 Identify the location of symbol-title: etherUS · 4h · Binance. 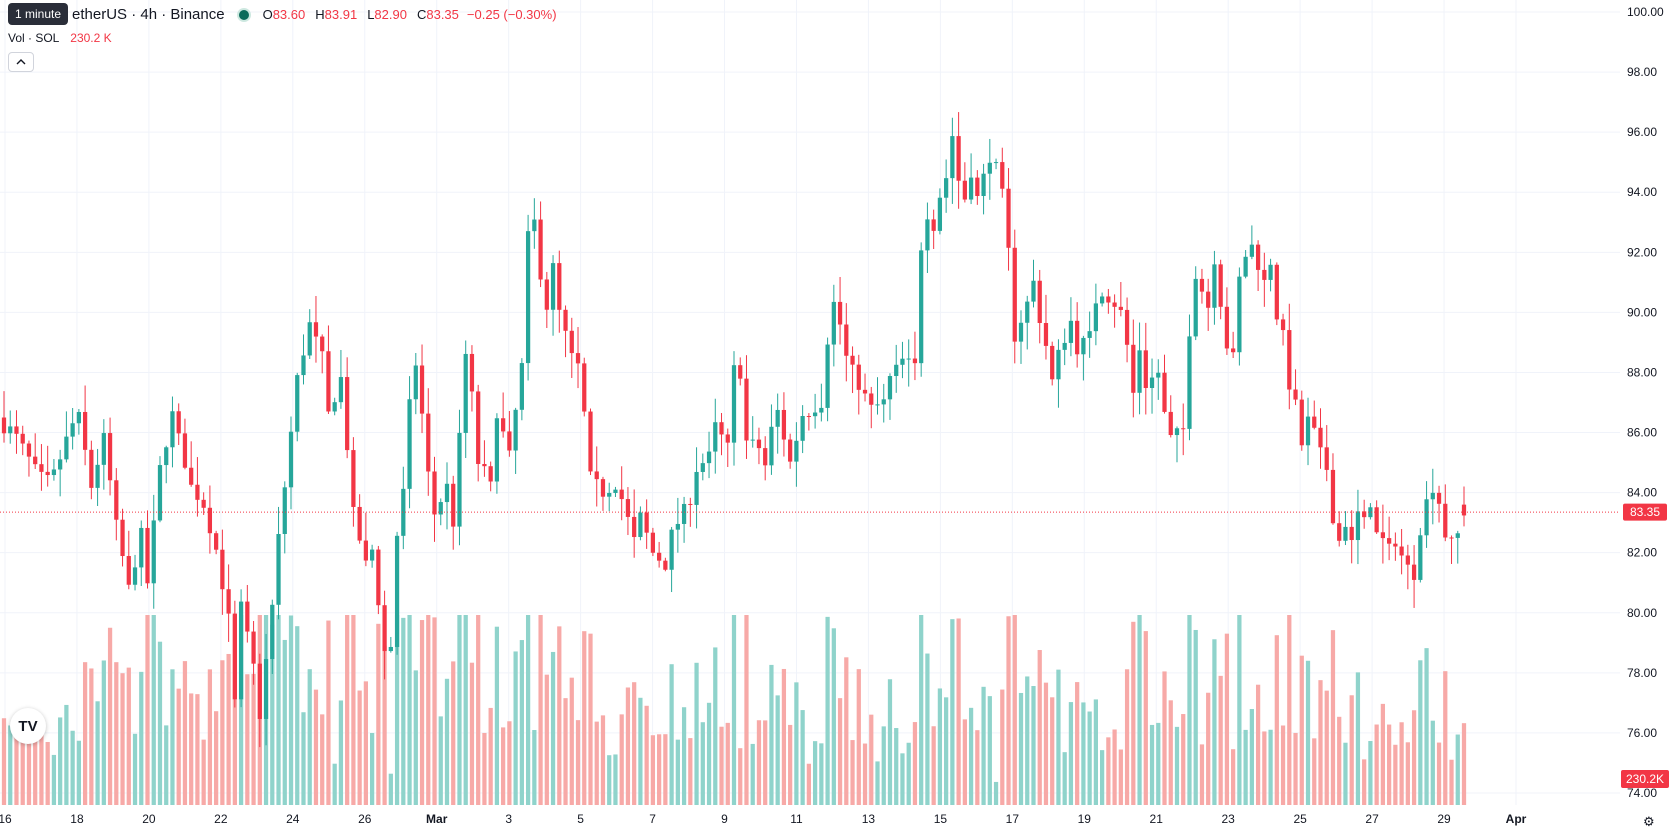
(148, 14).